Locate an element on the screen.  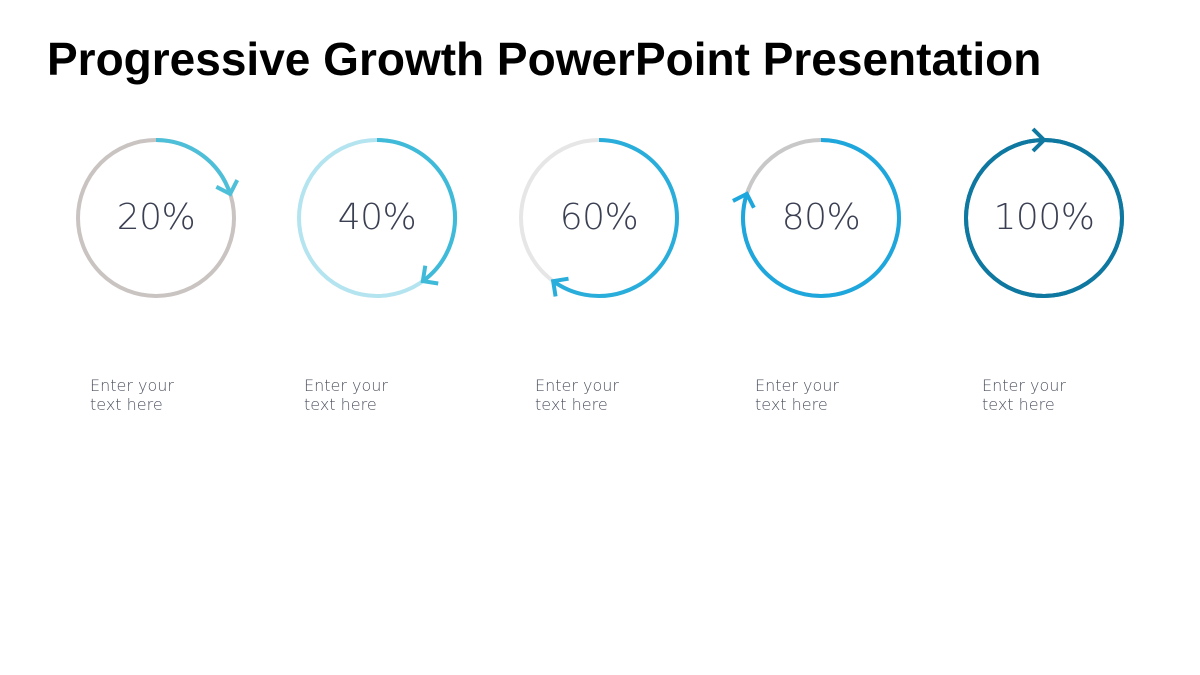
caption-1: Enter your text here is located at coordinates (150, 395).